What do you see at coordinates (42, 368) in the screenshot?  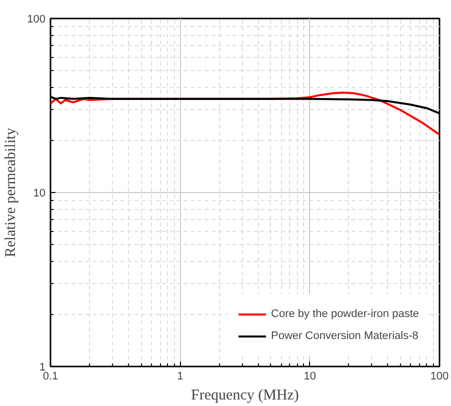 I see `y-tick-label: 1` at bounding box center [42, 368].